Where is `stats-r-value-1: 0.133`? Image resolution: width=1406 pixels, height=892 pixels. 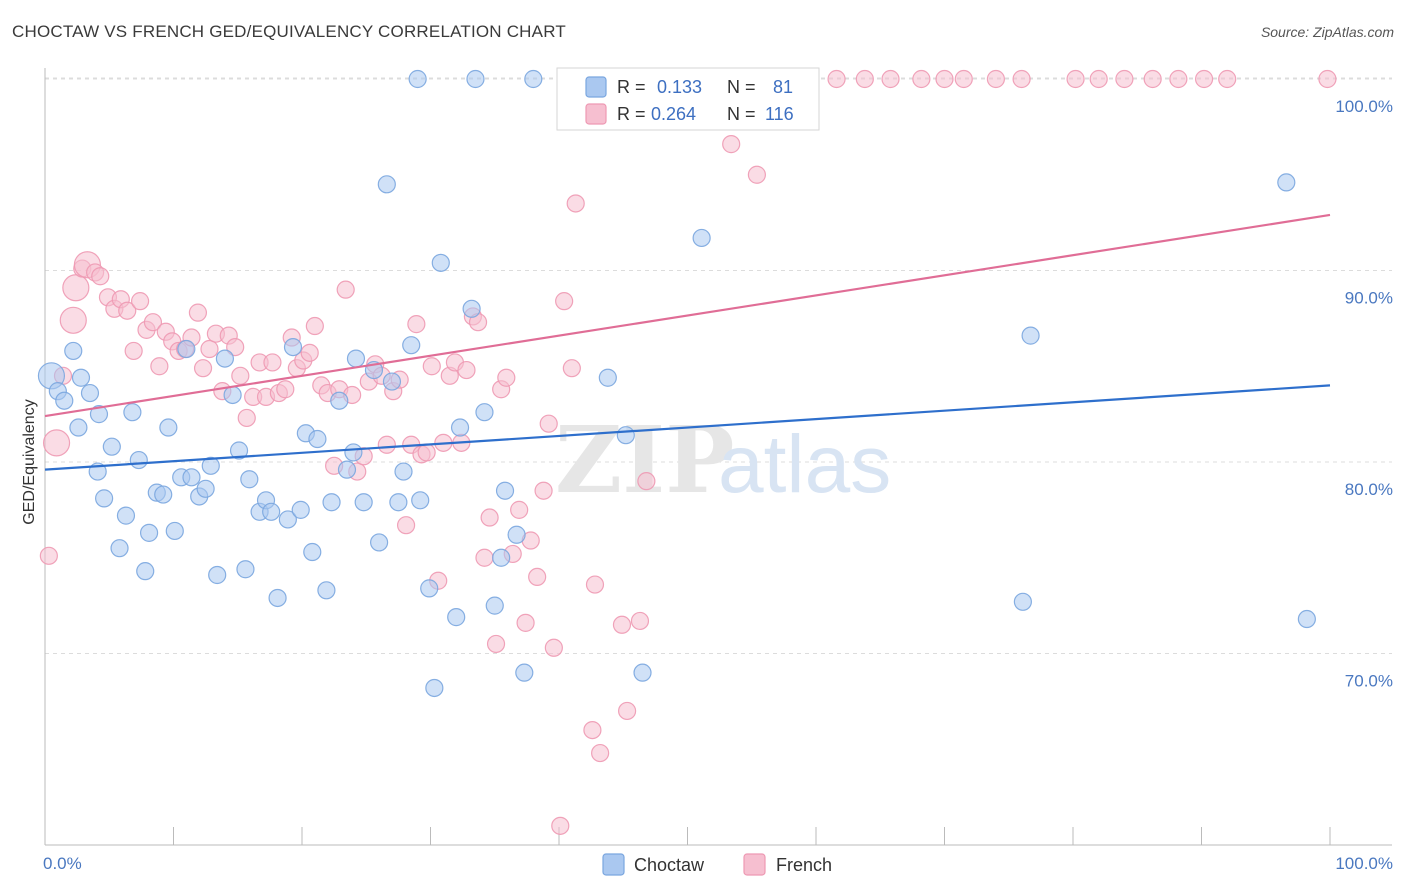 stats-r-value-1: 0.133 is located at coordinates (679, 87).